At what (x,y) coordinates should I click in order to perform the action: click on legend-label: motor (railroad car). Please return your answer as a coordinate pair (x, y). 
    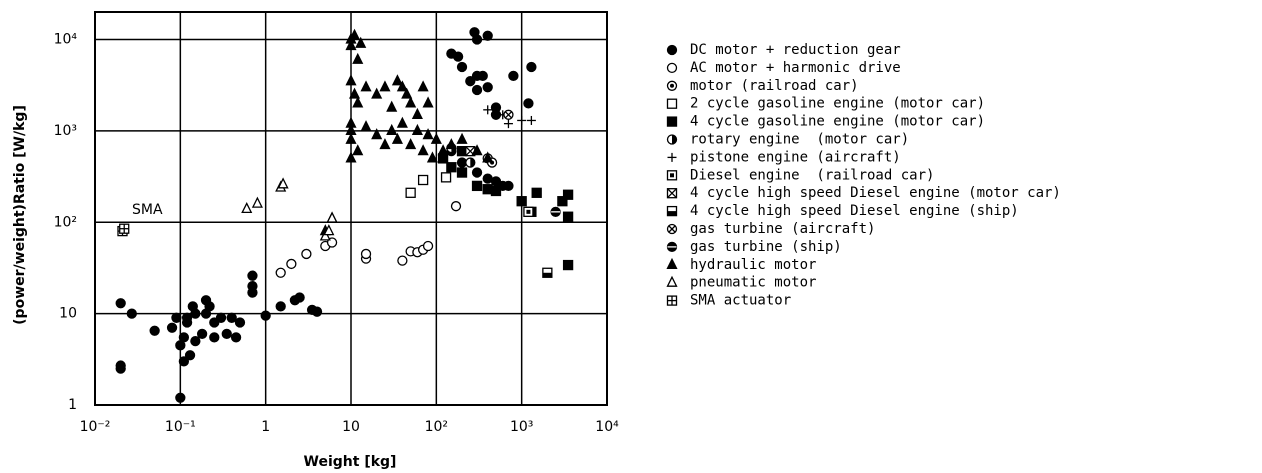
    Looking at the image, I should click on (774, 86).